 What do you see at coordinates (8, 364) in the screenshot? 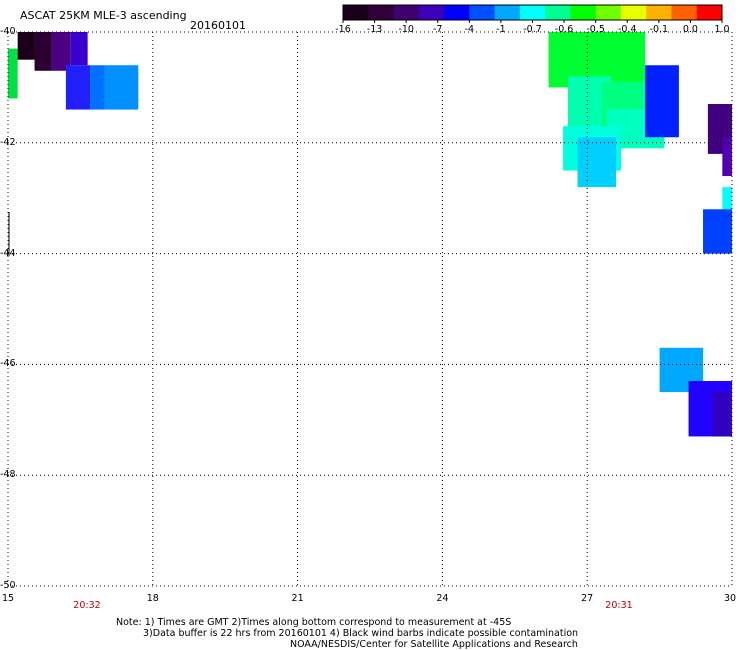
I see `lat-label: -46` at bounding box center [8, 364].